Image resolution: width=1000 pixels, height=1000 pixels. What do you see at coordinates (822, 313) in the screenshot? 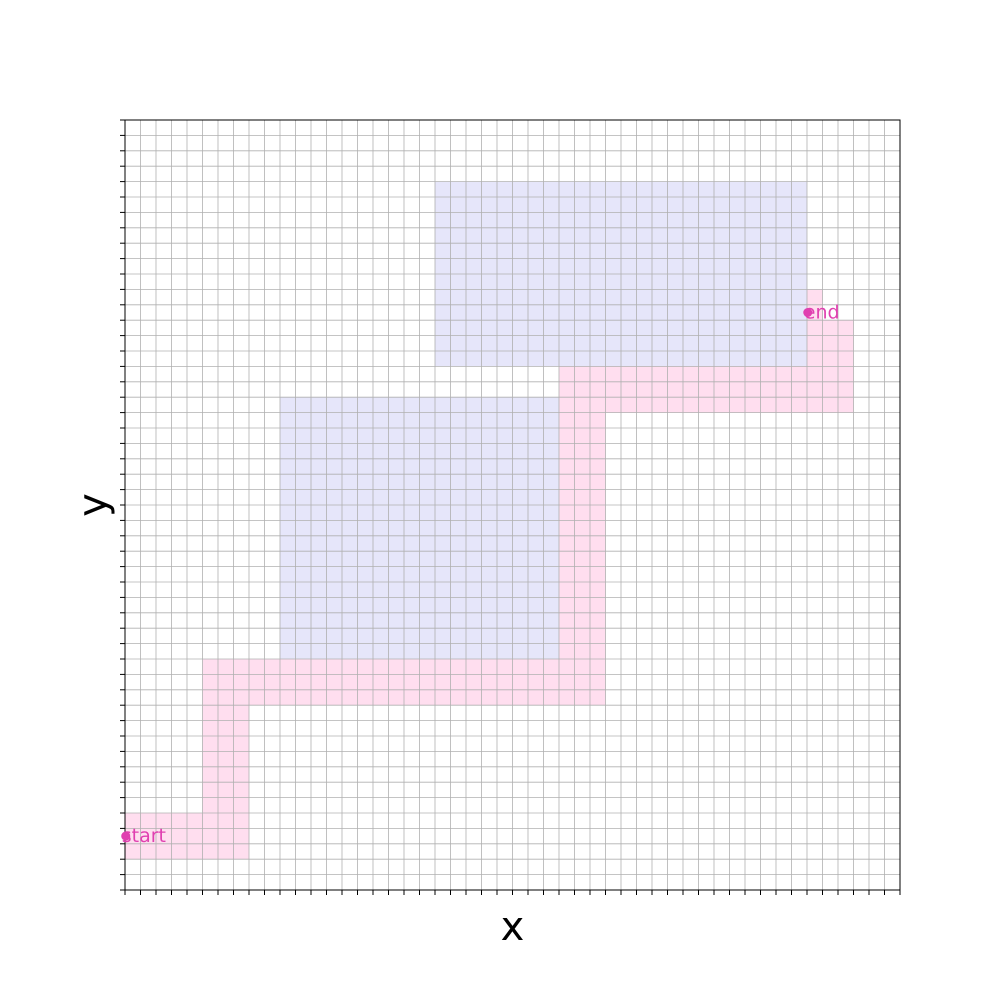
I see `end-label: end` at bounding box center [822, 313].